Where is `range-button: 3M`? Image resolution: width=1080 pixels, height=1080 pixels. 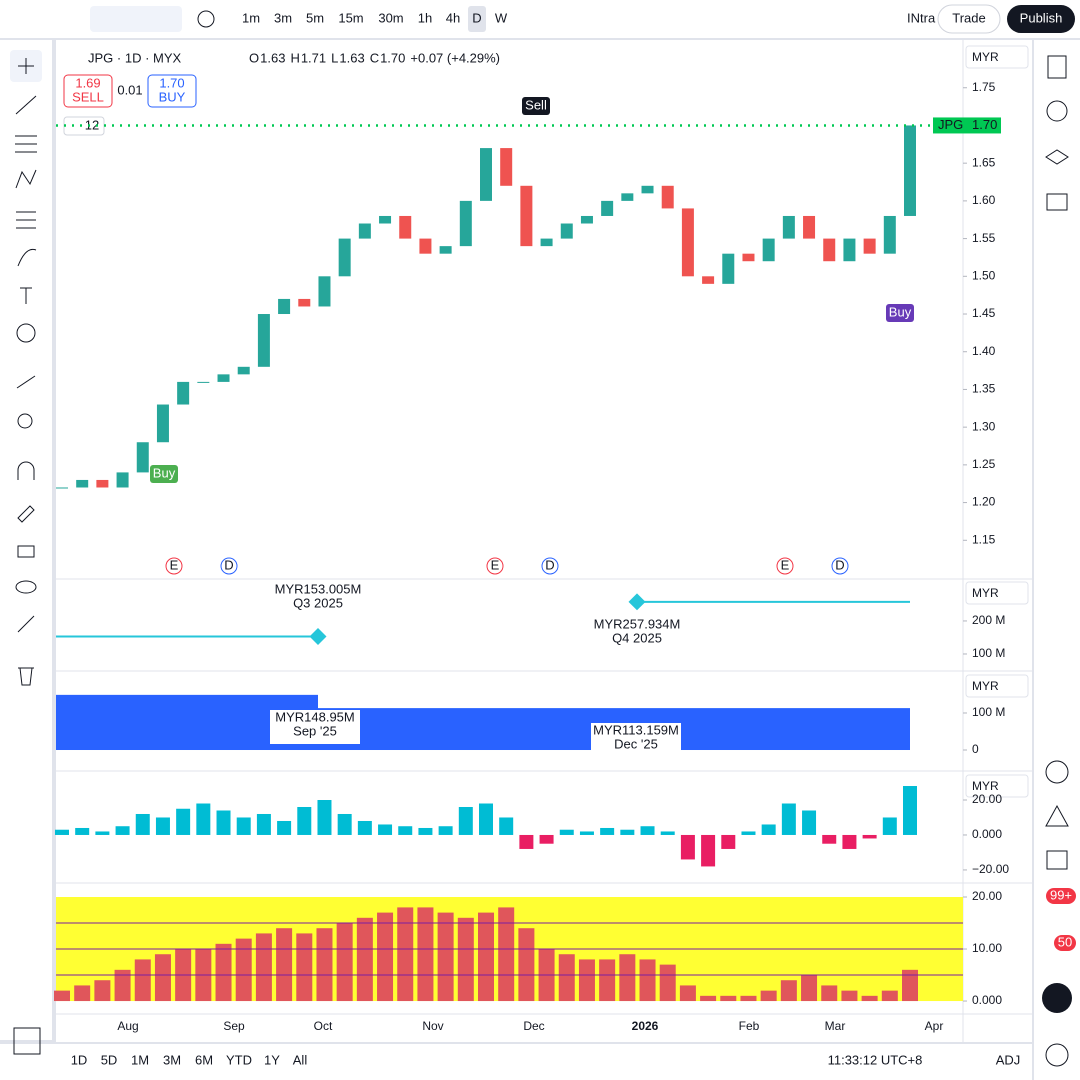 range-button: 3M is located at coordinates (172, 1059).